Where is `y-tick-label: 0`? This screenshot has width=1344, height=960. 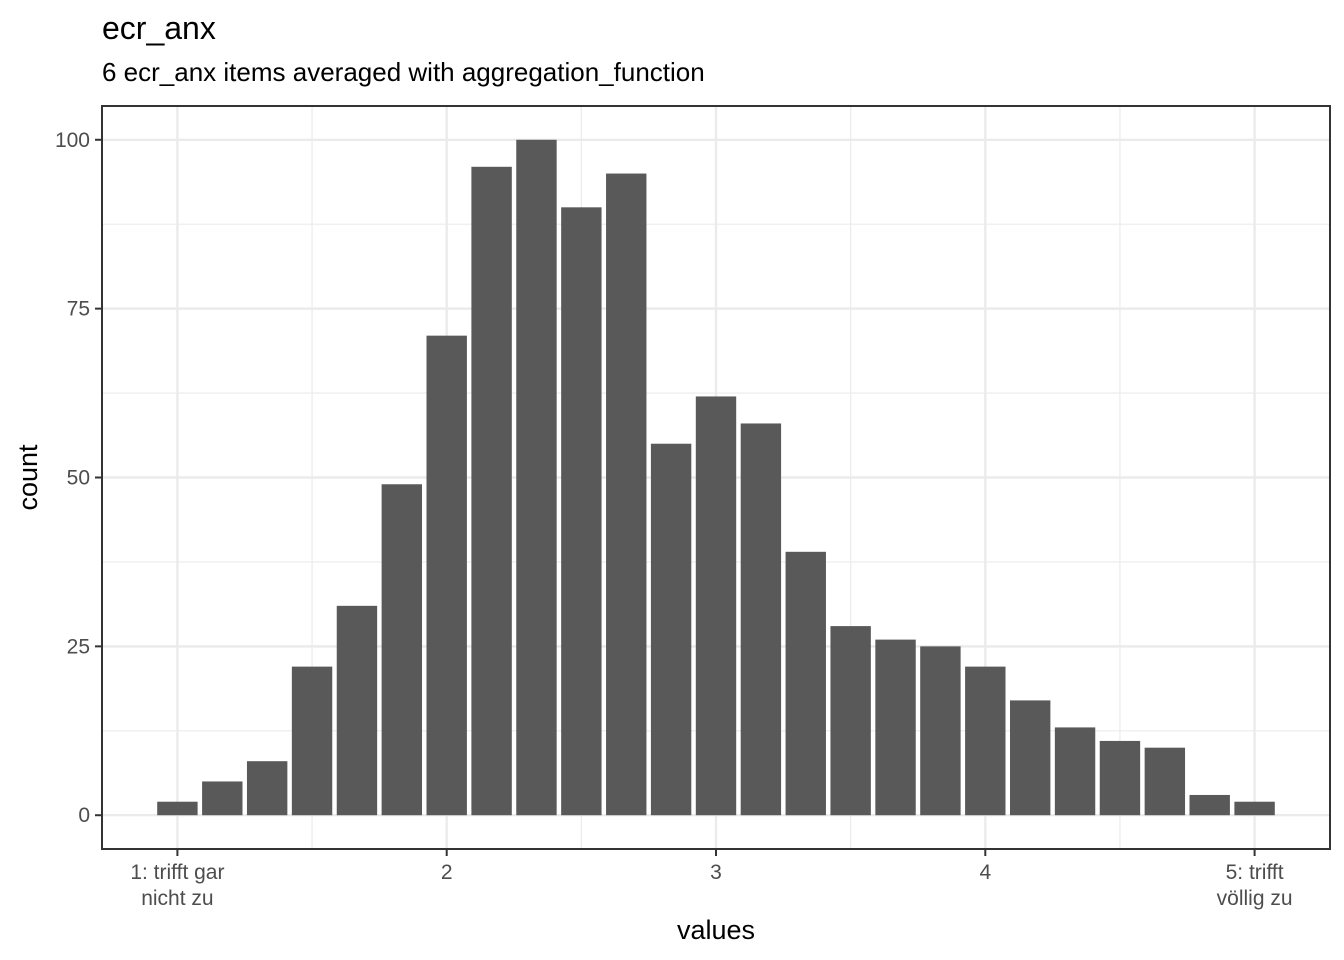
y-tick-label: 0 is located at coordinates (84, 815).